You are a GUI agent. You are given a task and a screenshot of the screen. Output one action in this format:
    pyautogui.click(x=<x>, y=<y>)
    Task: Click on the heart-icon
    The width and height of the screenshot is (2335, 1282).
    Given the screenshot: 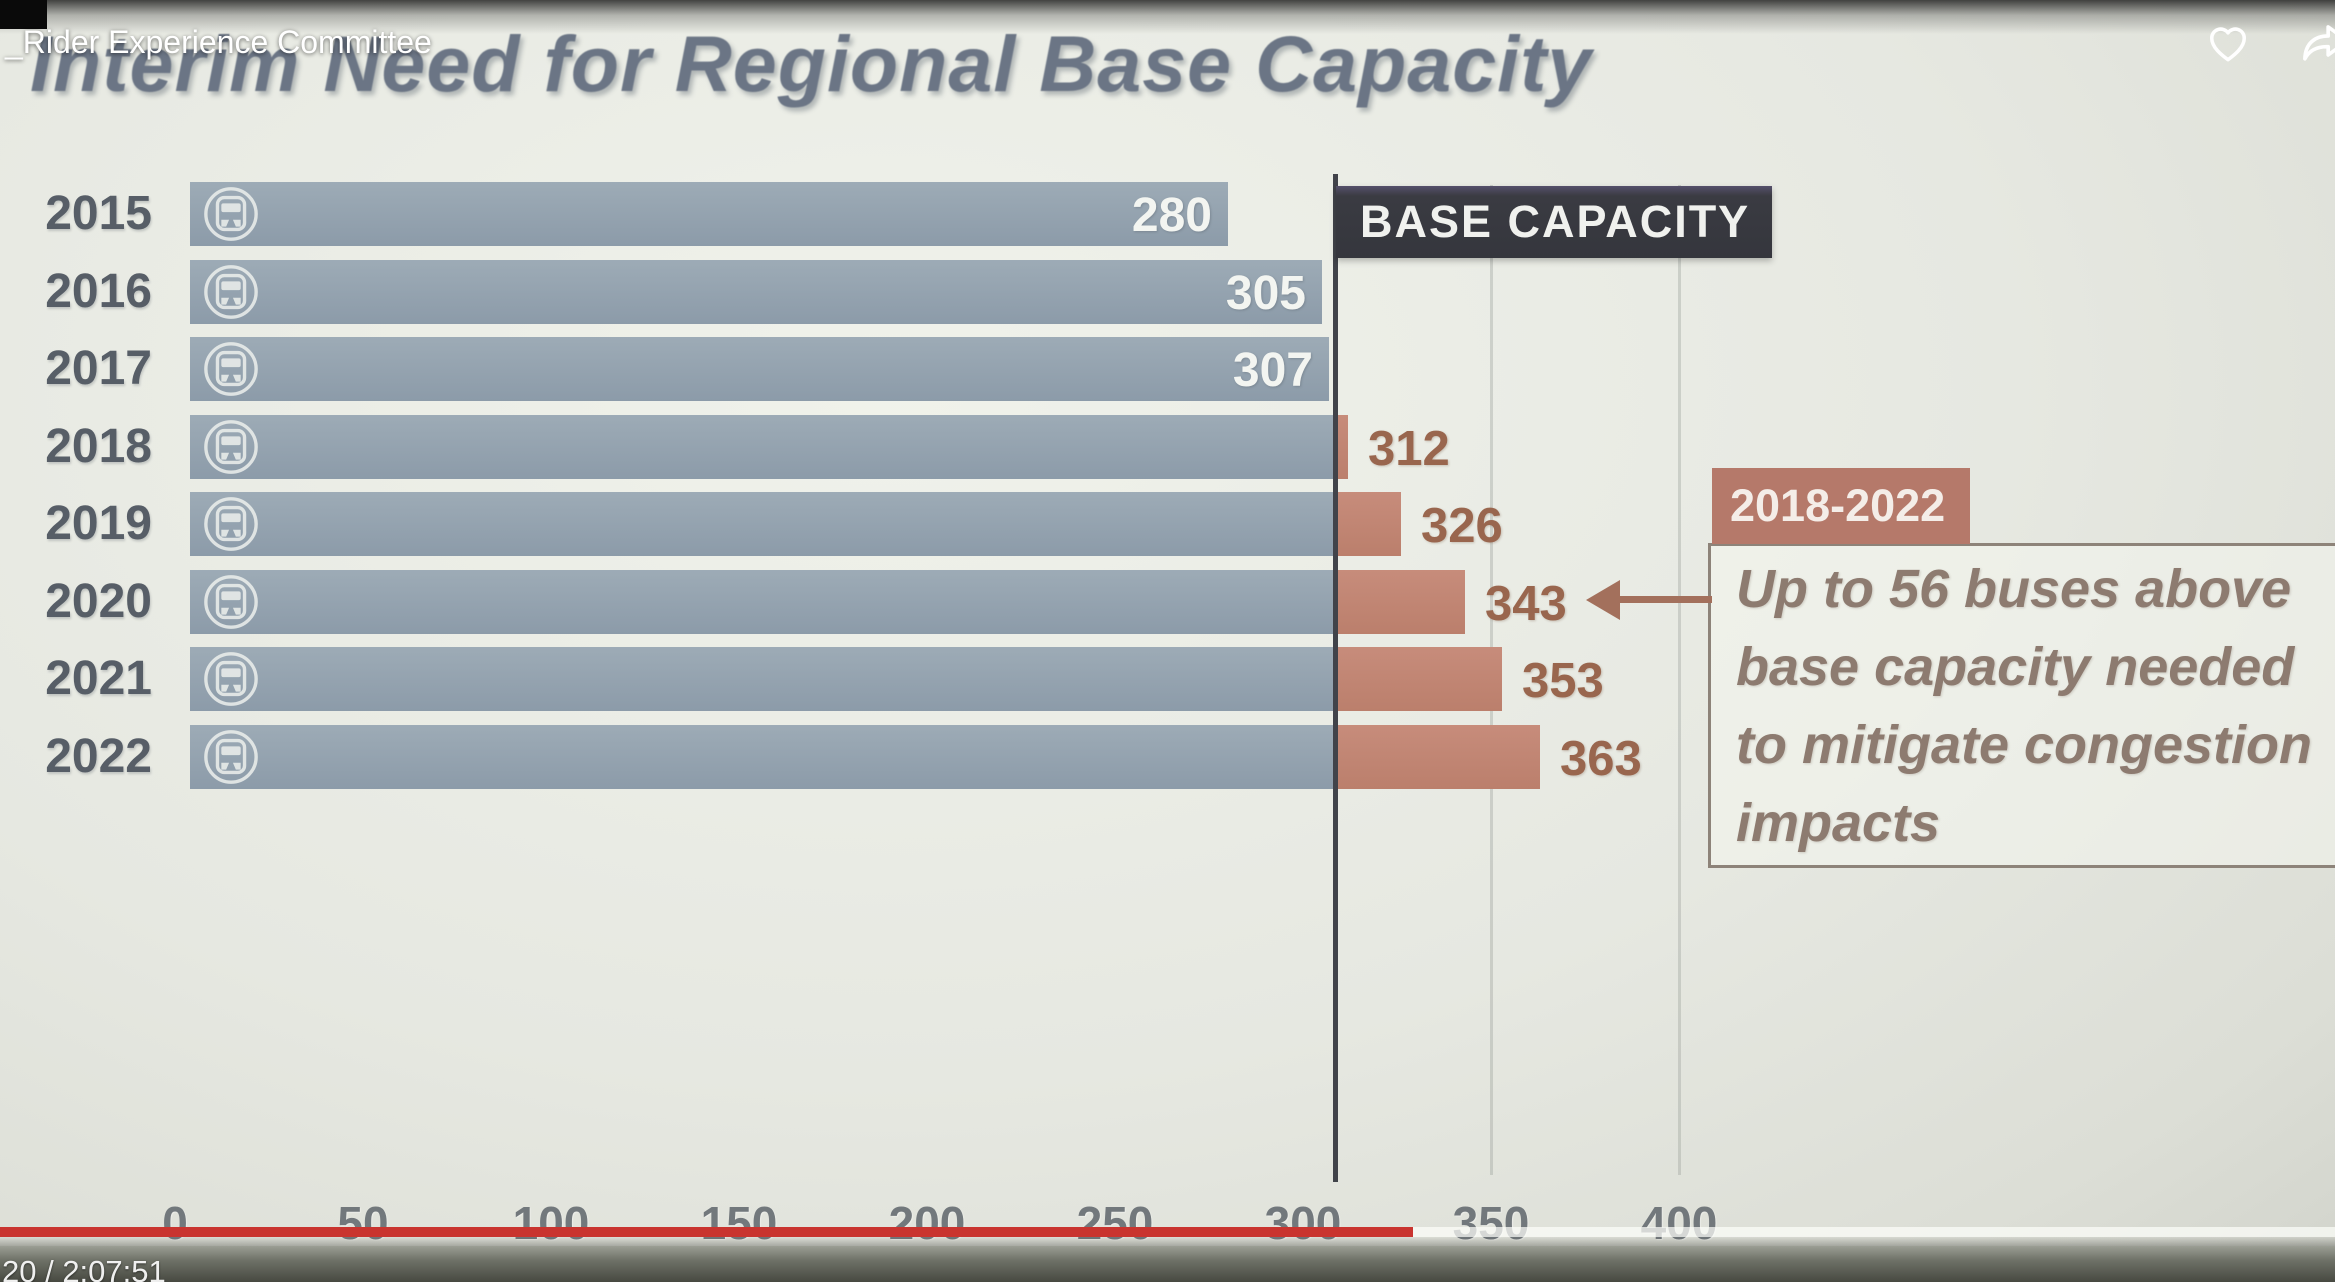 What is the action you would take?
    pyautogui.click(x=2228, y=44)
    